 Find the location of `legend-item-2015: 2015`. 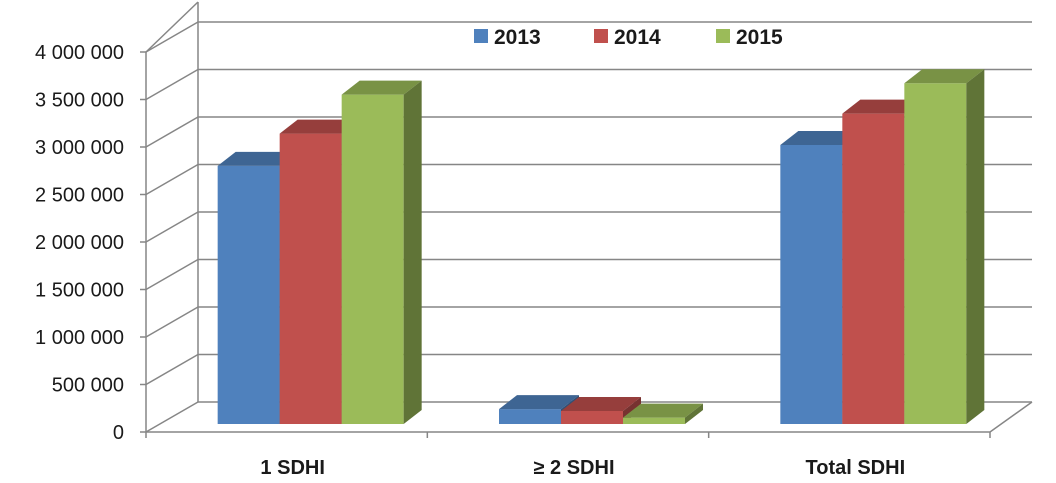

legend-item-2015: 2015 is located at coordinates (749, 37).